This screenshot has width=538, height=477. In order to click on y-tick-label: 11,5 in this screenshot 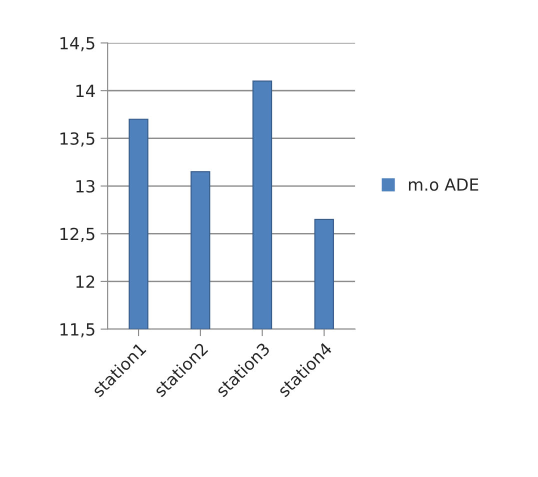, I will do `click(77, 330)`.